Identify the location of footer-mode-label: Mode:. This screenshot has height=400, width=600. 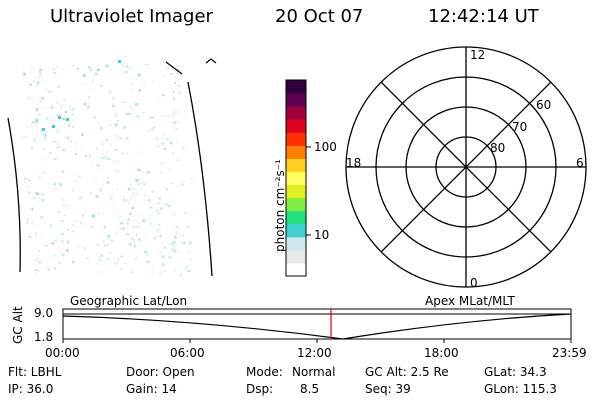
(264, 372).